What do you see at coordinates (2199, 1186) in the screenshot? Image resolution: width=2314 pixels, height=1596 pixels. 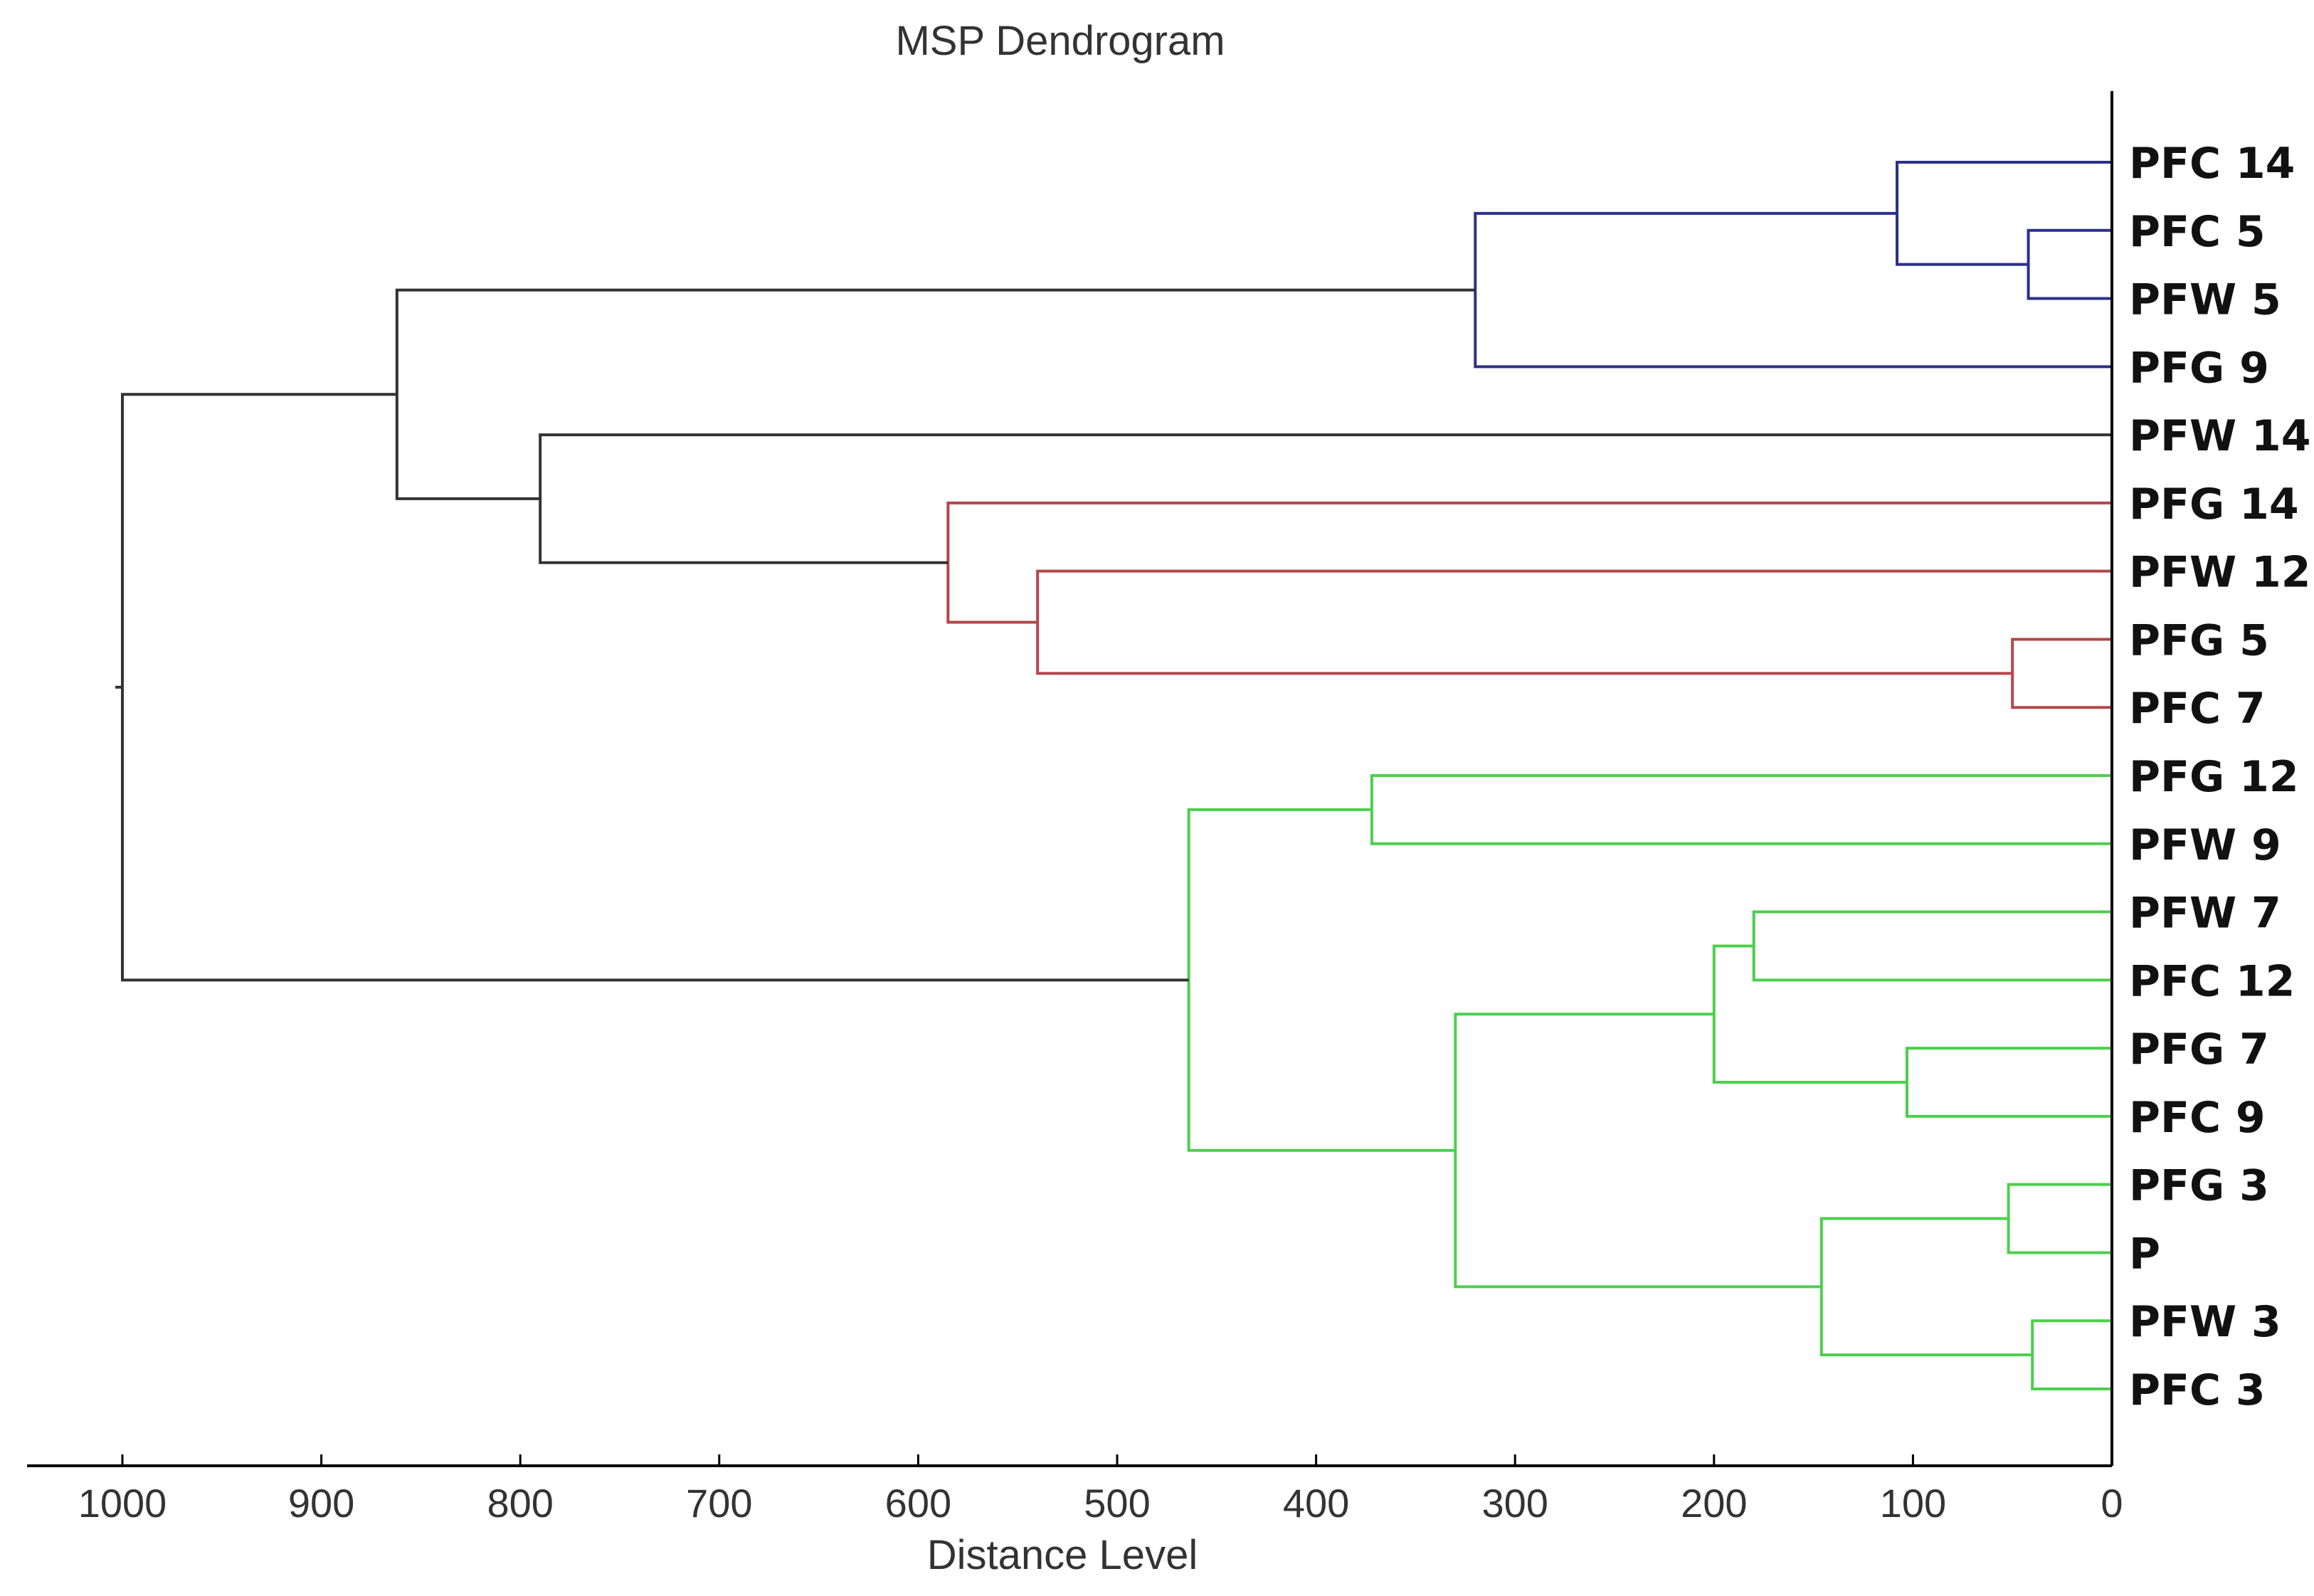 I see `leaf-label: PFG 3` at bounding box center [2199, 1186].